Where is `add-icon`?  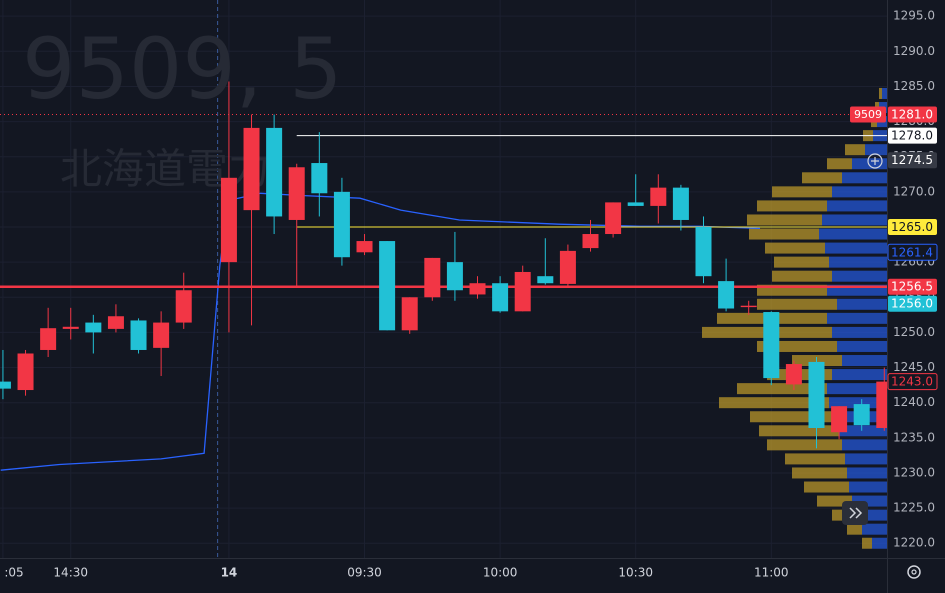 add-icon is located at coordinates (875, 161).